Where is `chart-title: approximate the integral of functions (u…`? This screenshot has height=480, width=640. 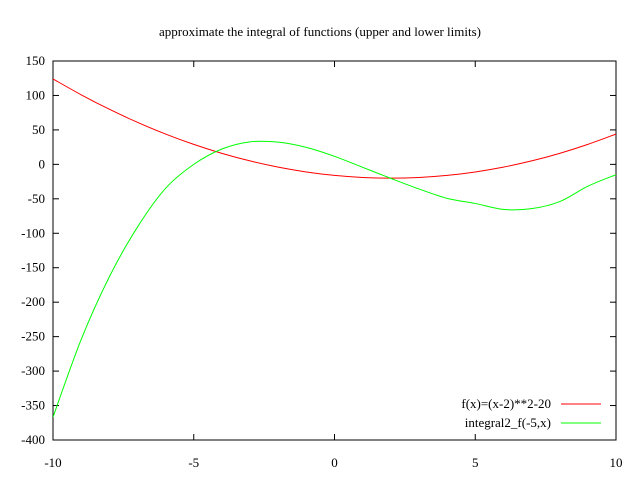
chart-title: approximate the integral of functions (u… is located at coordinates (320, 31).